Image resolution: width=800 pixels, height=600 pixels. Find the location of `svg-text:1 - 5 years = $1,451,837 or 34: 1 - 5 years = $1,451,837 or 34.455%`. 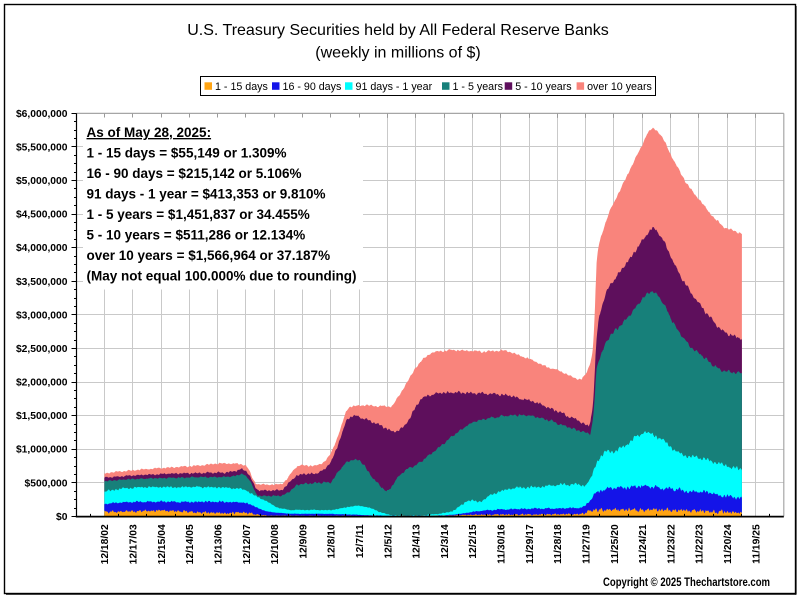

svg-text:1 - 5 years = $1,451,837 or 34: 1 - 5 years = $1,451,837 or 34.455% is located at coordinates (198, 214).